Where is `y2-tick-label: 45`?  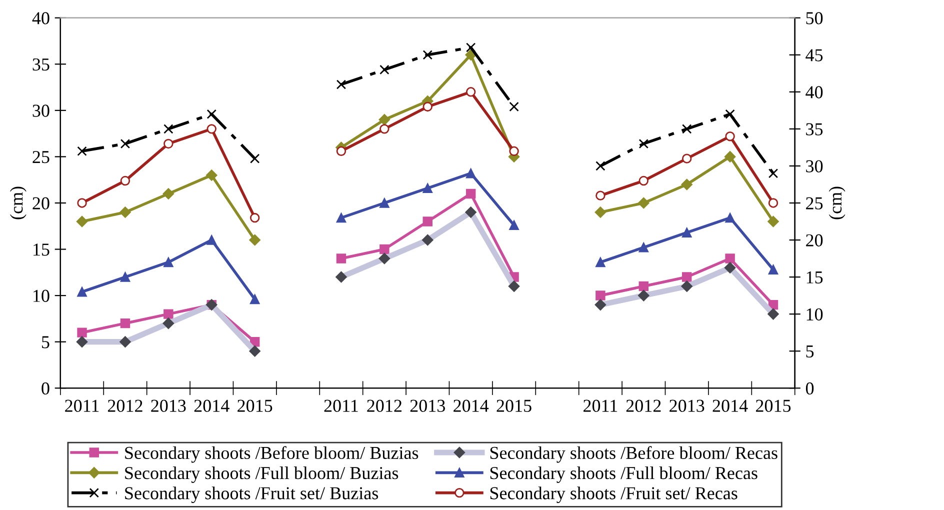
y2-tick-label: 45 is located at coordinates (814, 55).